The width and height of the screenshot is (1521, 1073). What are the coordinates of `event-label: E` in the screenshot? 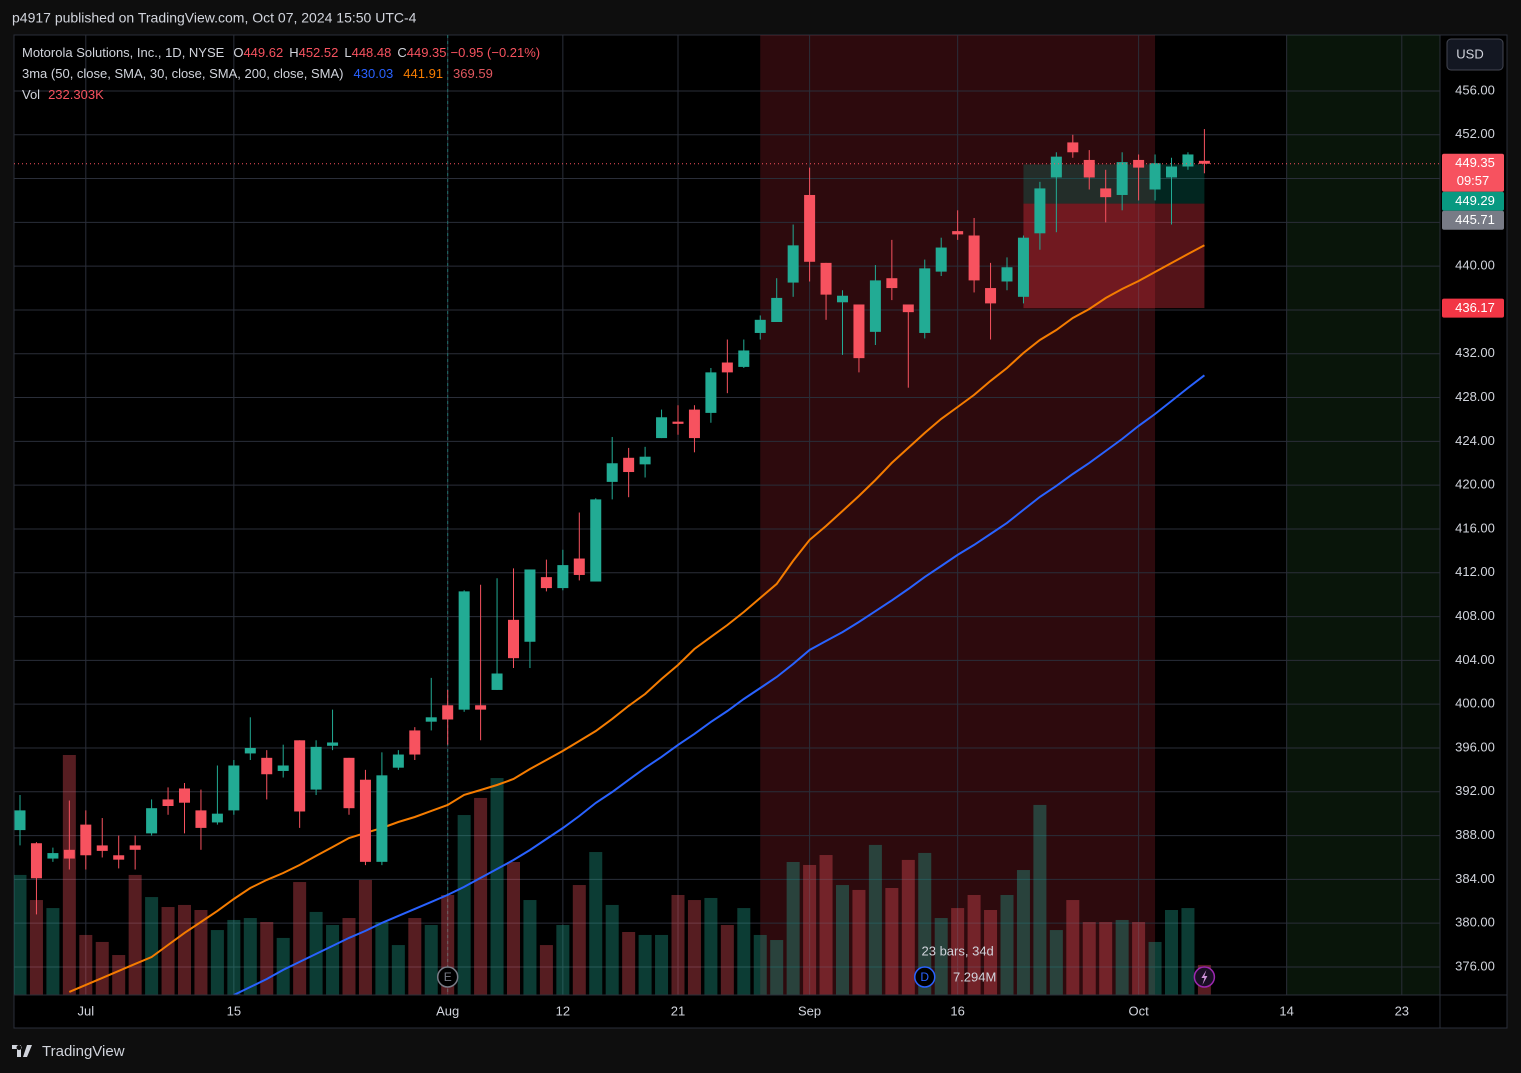 It's located at (448, 977).